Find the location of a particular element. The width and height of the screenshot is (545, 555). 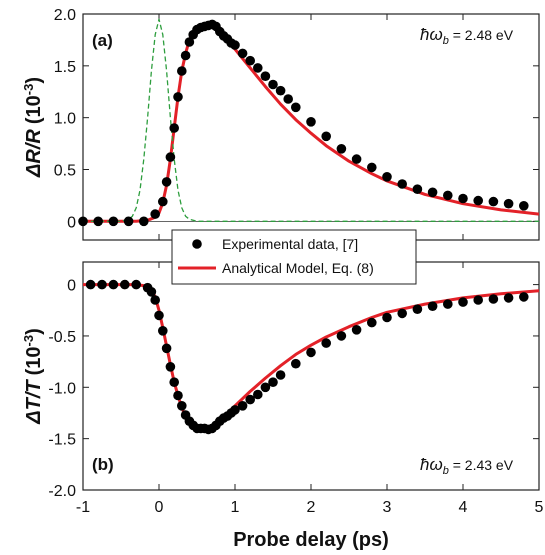

panel-b-y-tick-label: -0.5 is located at coordinates (62, 337).